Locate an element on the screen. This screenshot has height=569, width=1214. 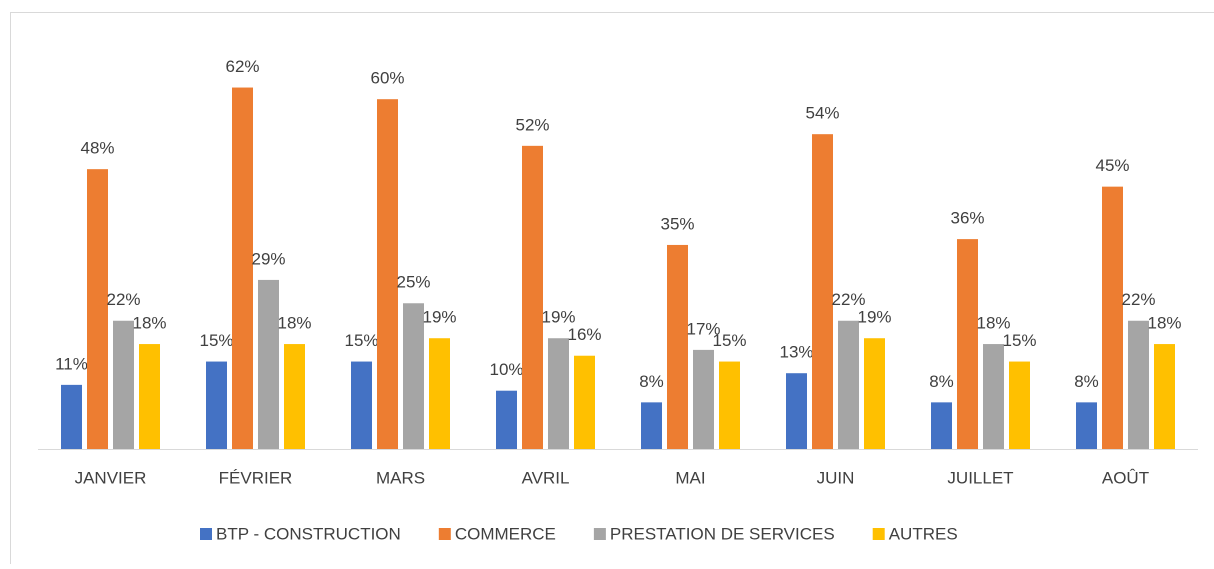
data-label: 11% is located at coordinates (71, 363).